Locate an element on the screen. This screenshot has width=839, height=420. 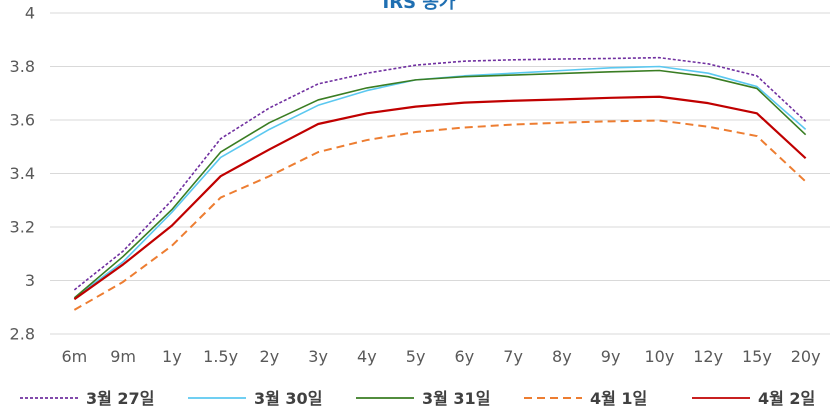
x-tick-label: 6y is located at coordinates (465, 356).